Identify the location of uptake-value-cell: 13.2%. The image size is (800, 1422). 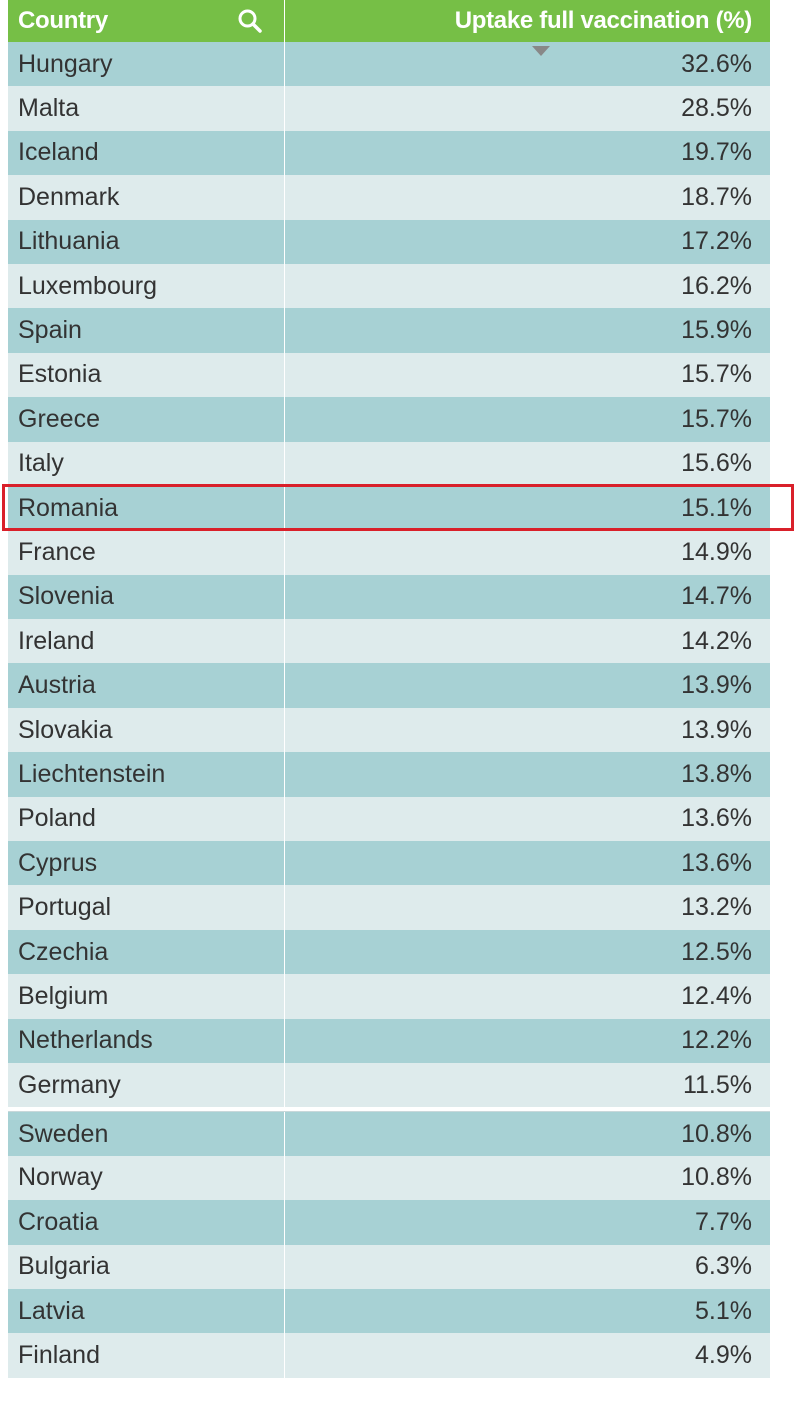
(716, 907).